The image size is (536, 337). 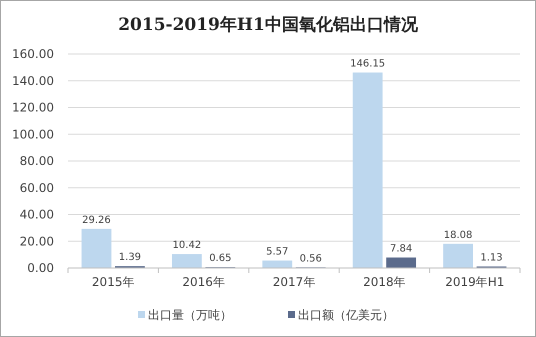 What do you see at coordinates (294, 282) in the screenshot?
I see `x-tick-label: 2017年` at bounding box center [294, 282].